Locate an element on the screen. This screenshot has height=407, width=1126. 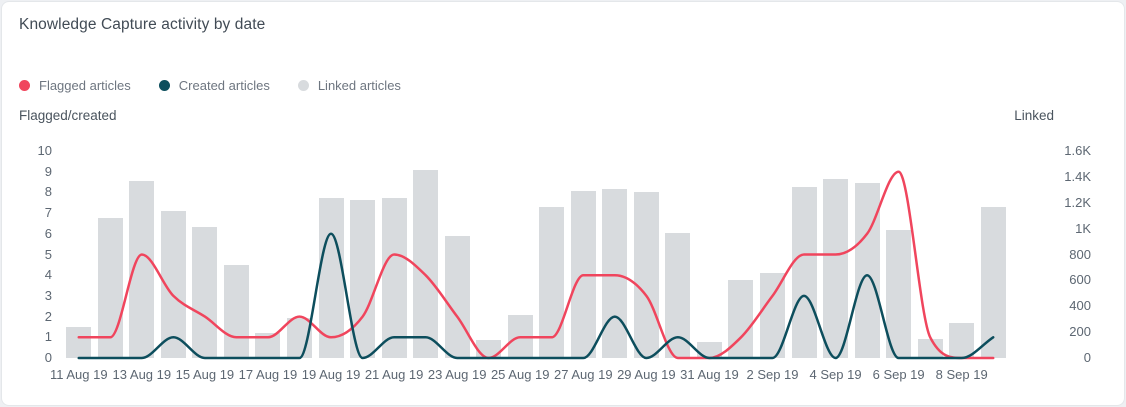
x-axis-tick-label: 11 Aug 19 is located at coordinates (78, 374).